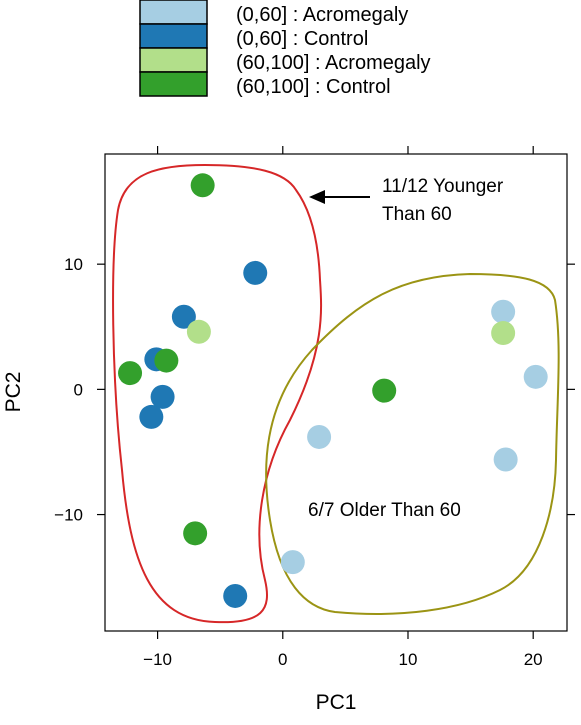  Describe the element at coordinates (408, 659) in the screenshot. I see `x-tick-label: 10` at that location.